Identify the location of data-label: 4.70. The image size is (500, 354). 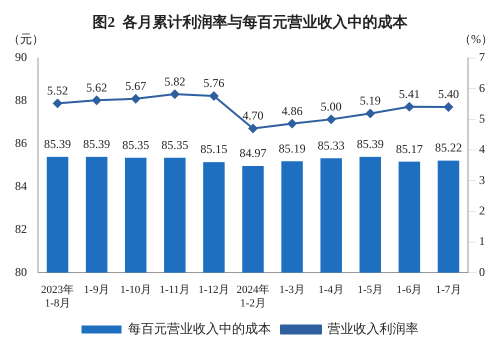
(253, 115).